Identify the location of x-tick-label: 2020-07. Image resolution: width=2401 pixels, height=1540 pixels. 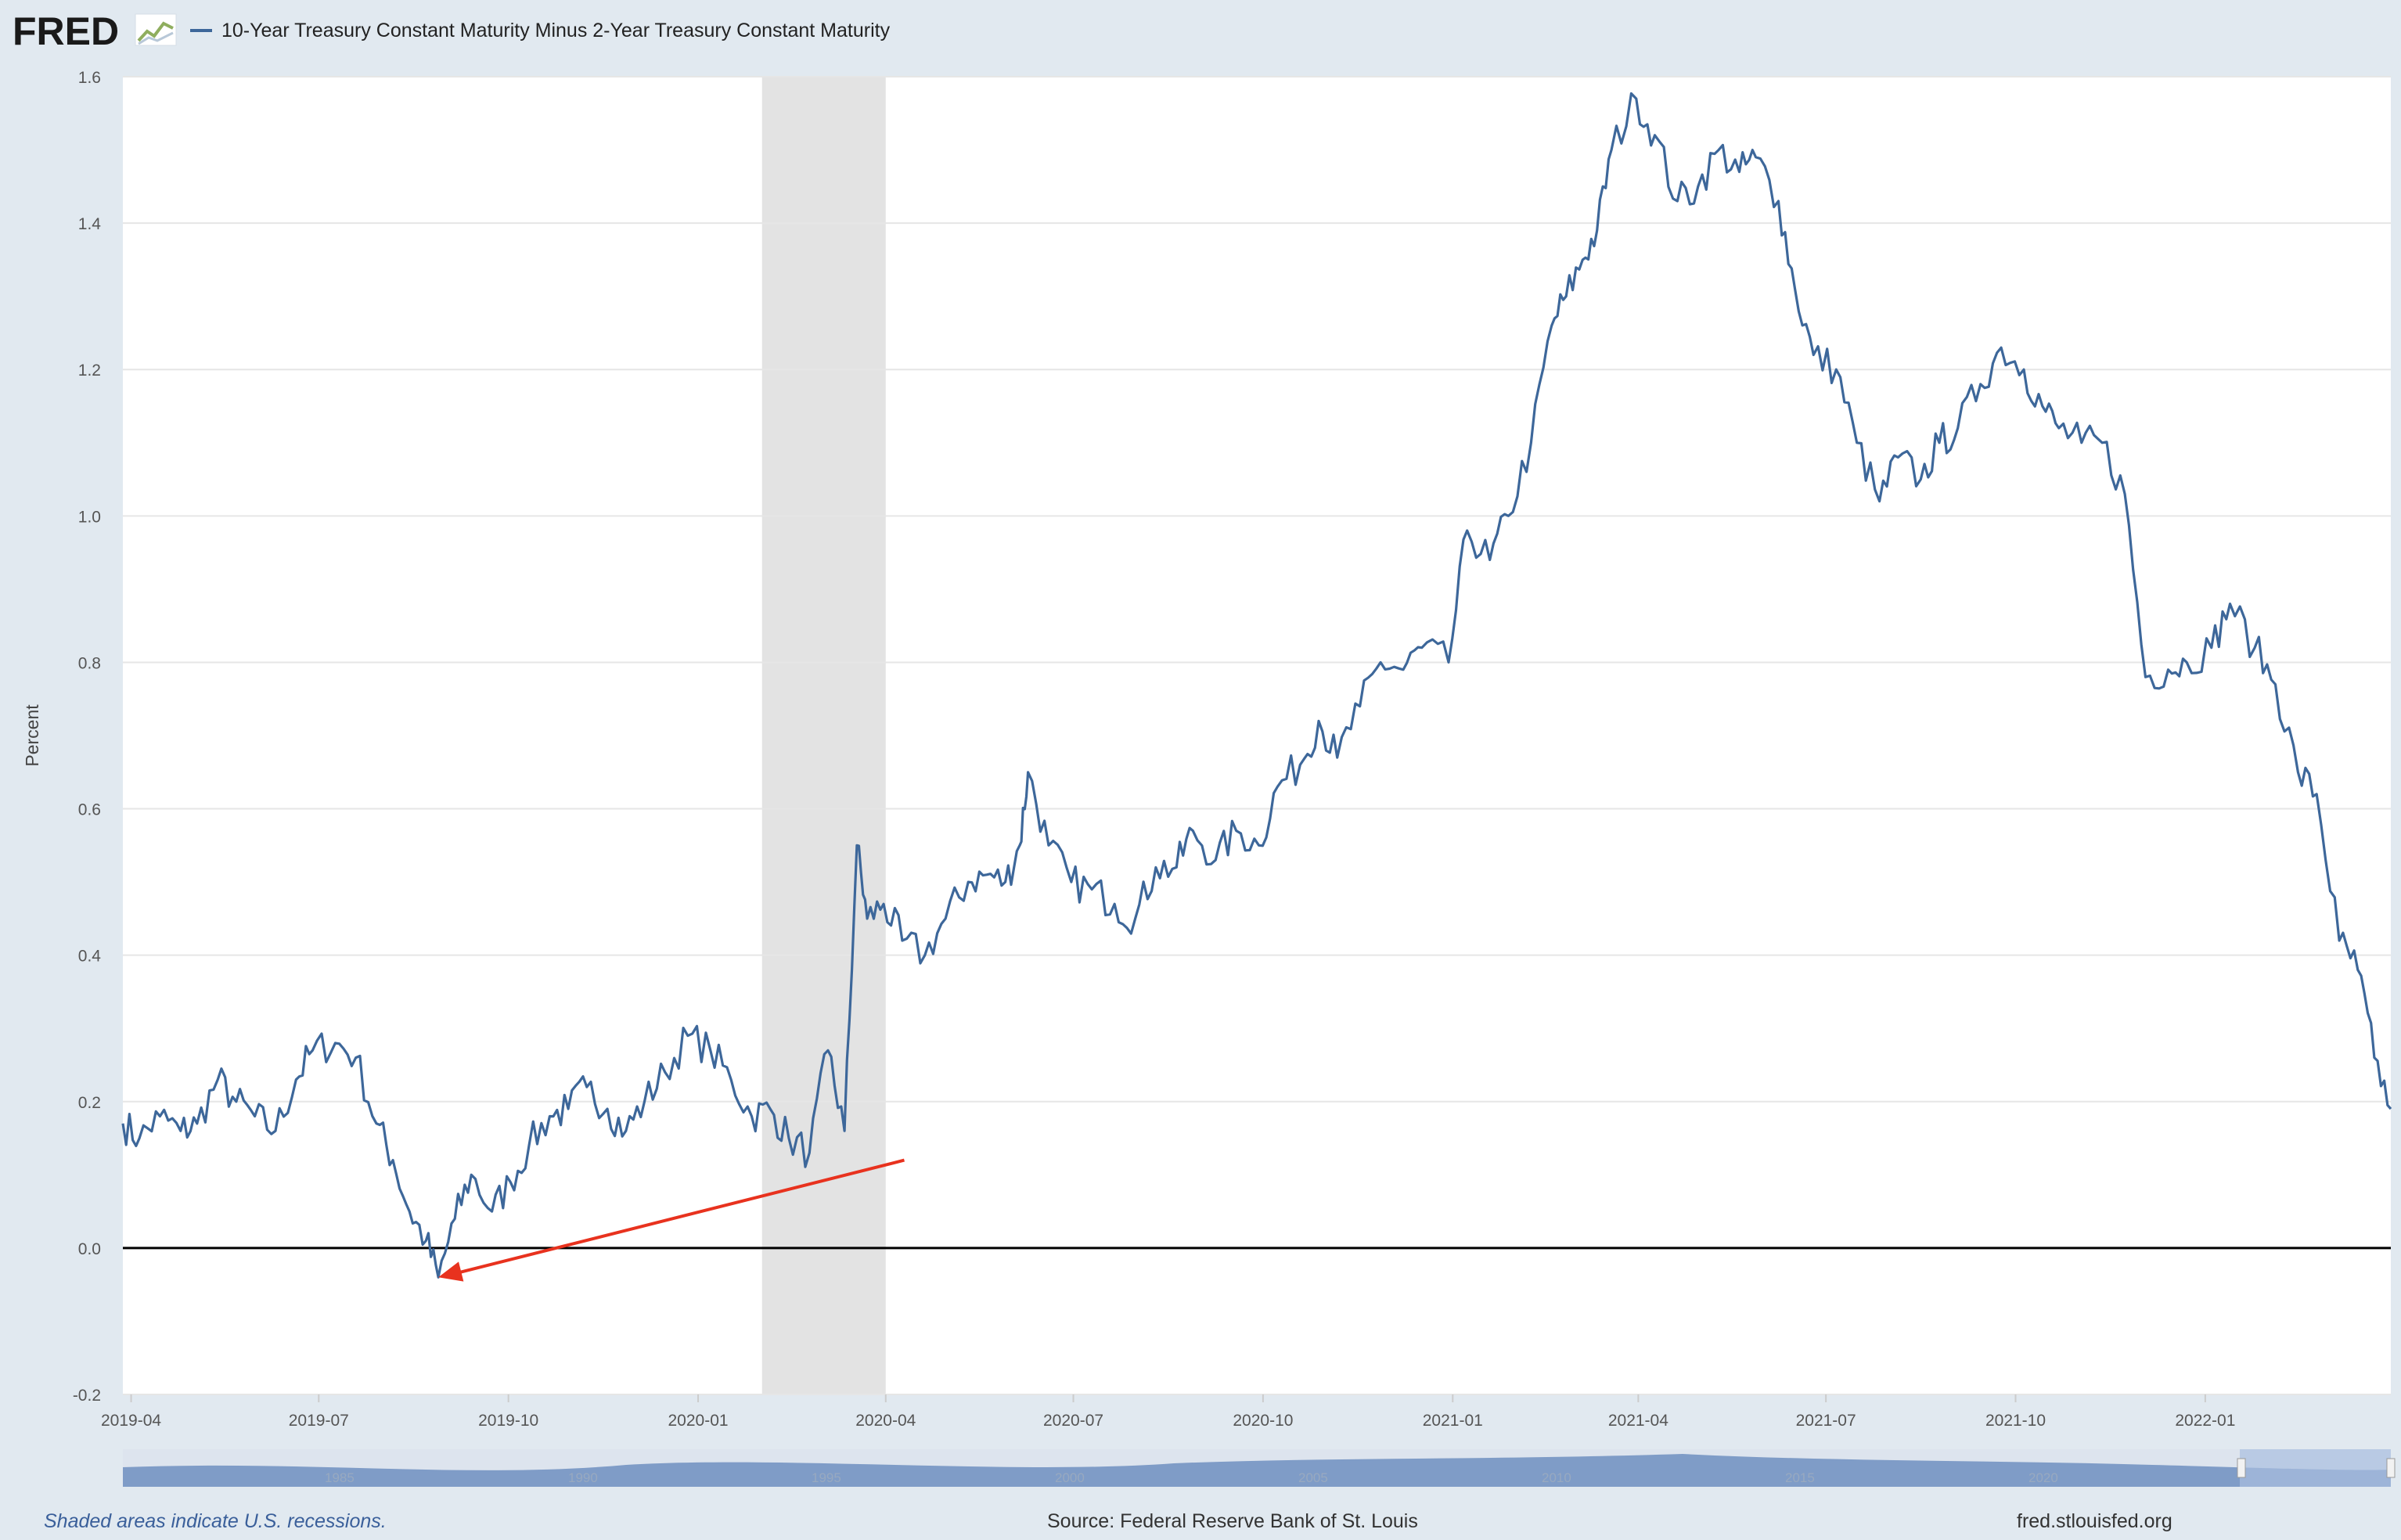
(1073, 1421).